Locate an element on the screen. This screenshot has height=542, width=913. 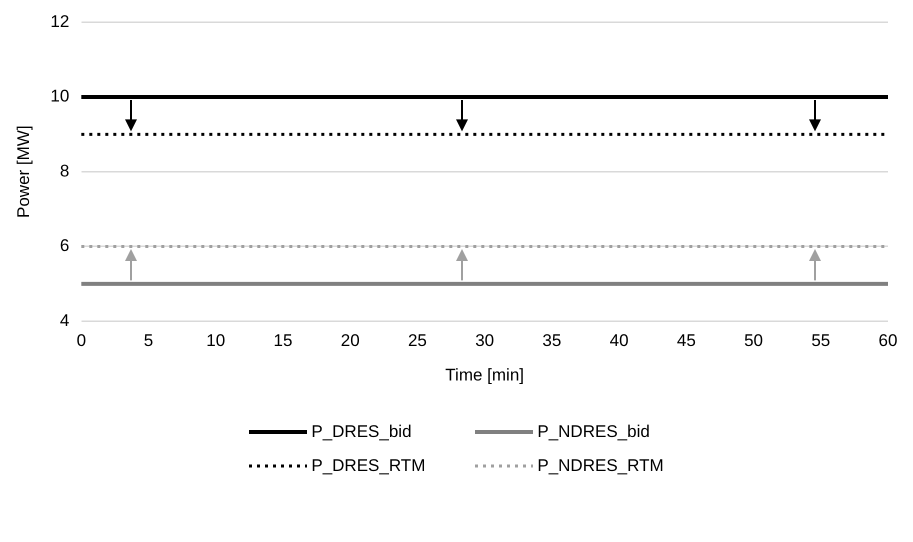
legend-label: P_NDRES_bid is located at coordinates (593, 432).